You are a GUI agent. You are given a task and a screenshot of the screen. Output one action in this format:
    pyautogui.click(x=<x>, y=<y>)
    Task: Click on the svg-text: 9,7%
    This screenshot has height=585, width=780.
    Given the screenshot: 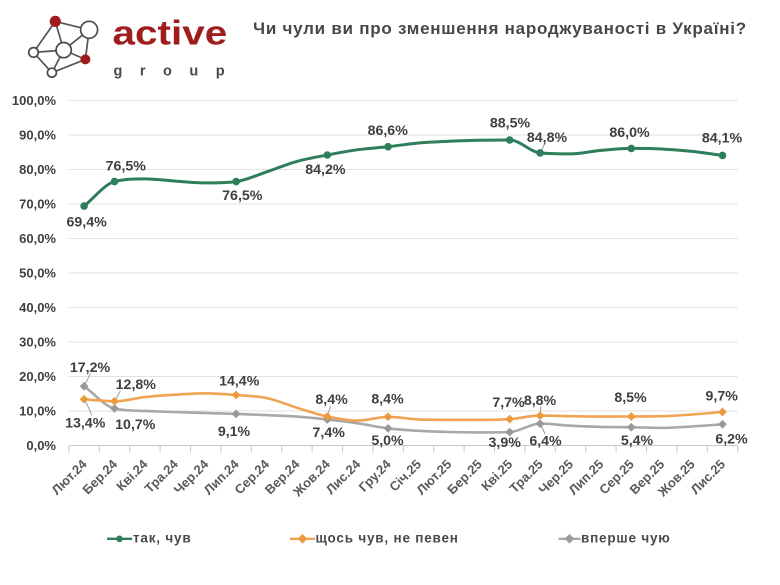 What is the action you would take?
    pyautogui.click(x=722, y=397)
    